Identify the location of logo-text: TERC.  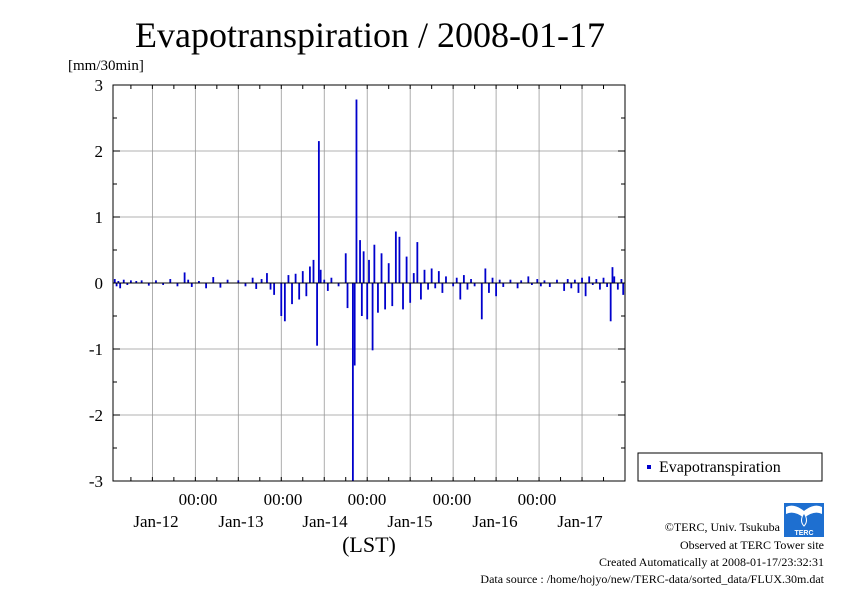
(803, 533).